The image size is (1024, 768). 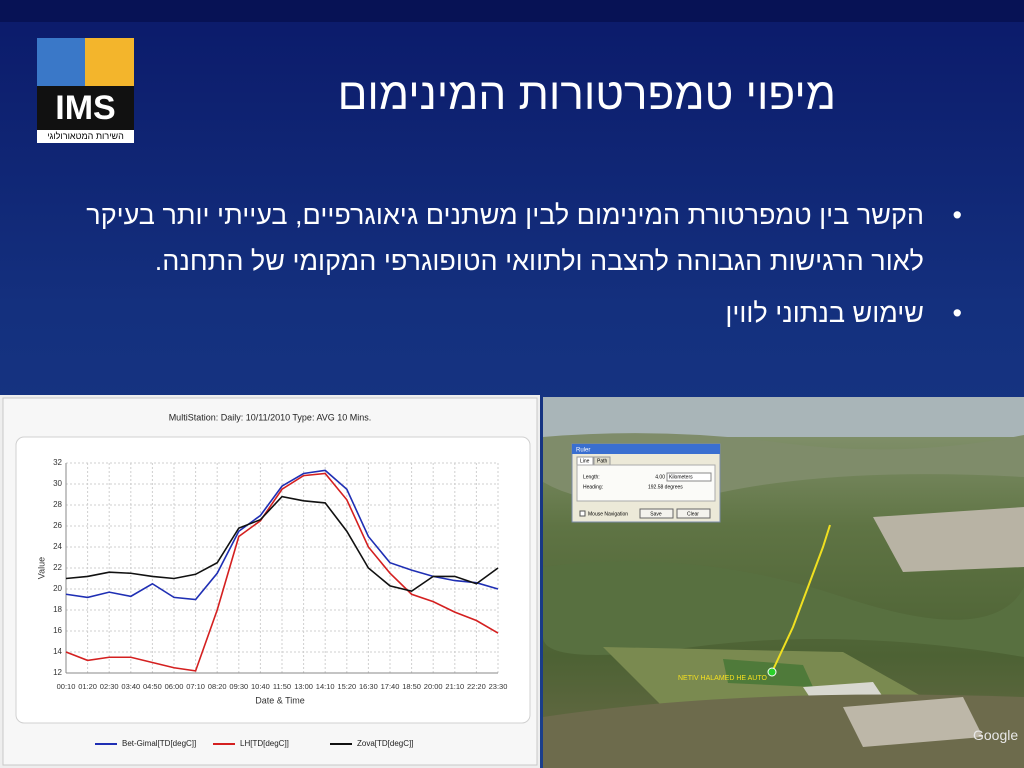 I want to click on x-tick-label: 03:40, so click(x=130, y=686).